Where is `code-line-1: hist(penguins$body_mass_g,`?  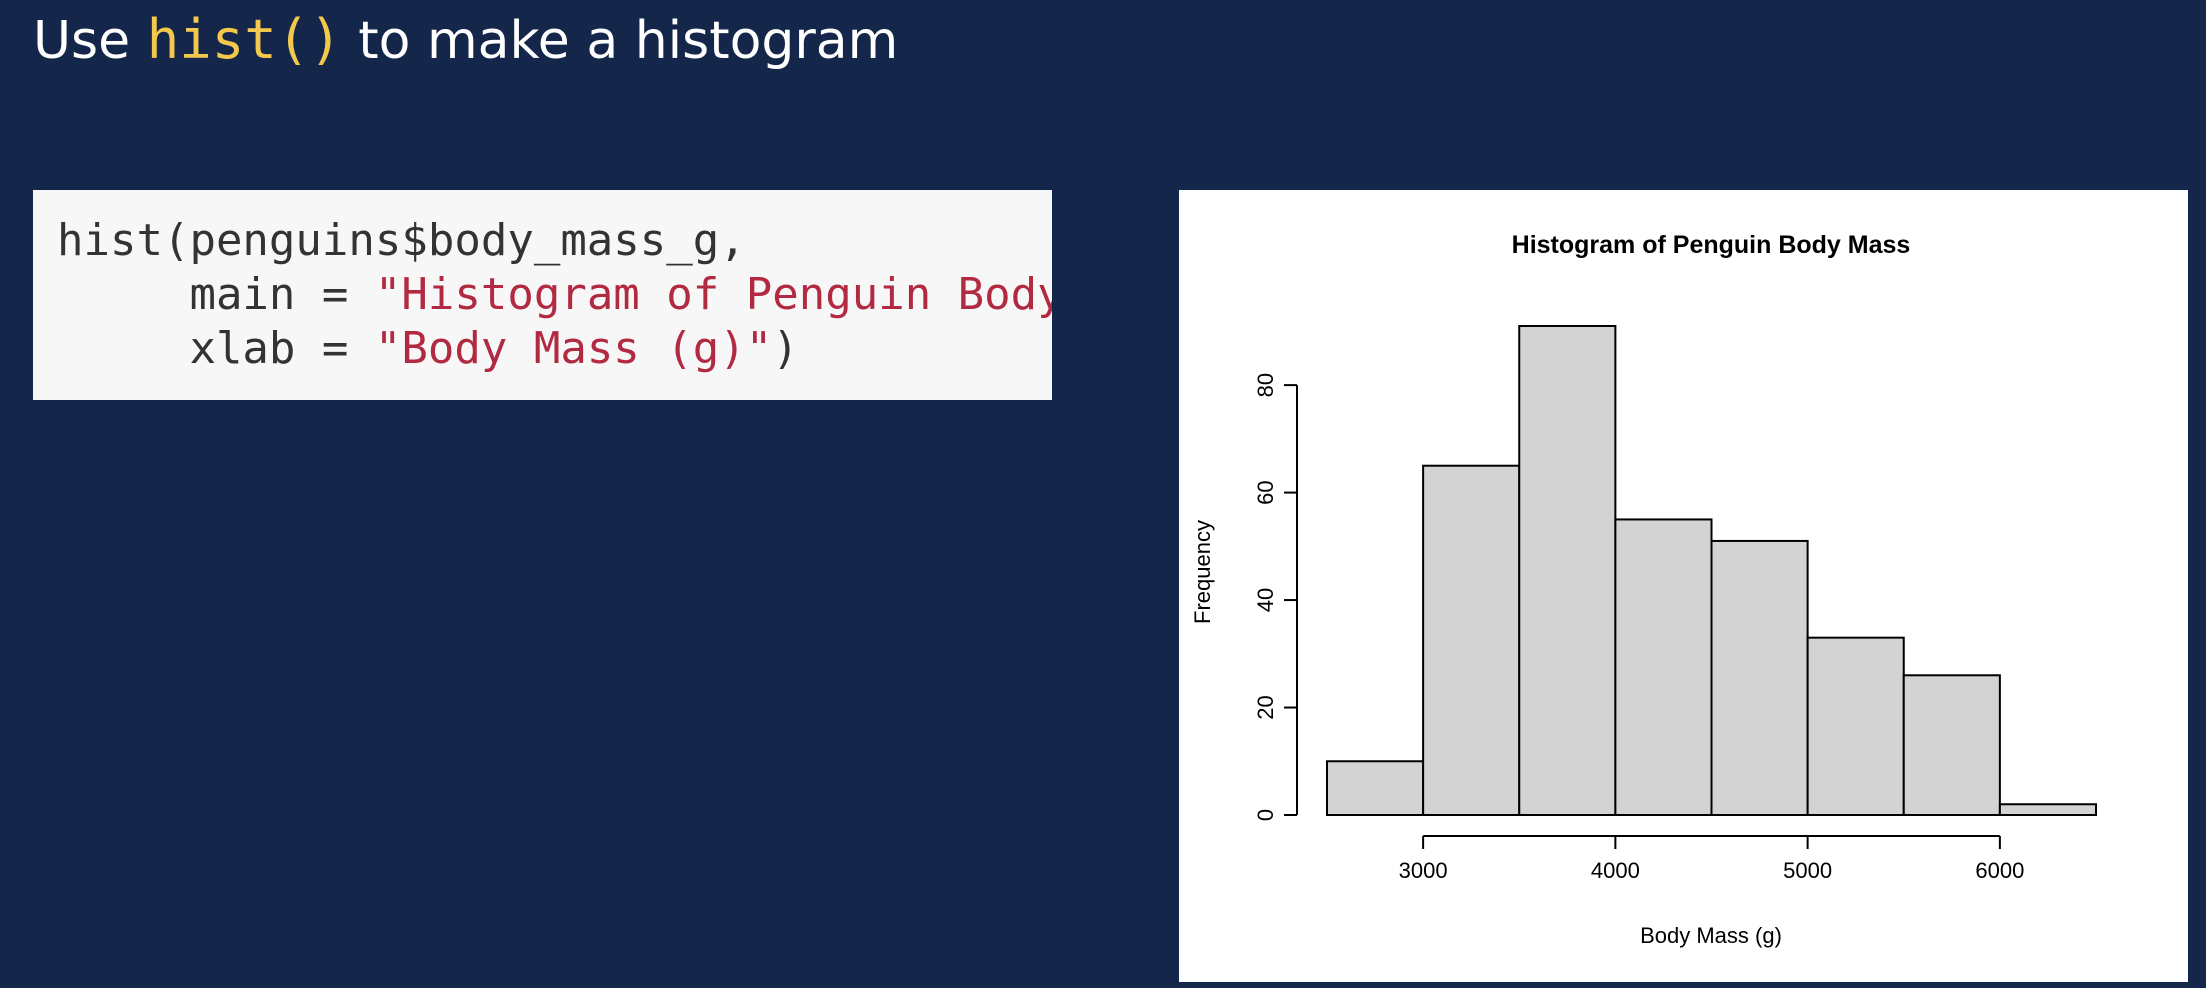
code-line-1: hist(penguins$body_mass_g, is located at coordinates (401, 240).